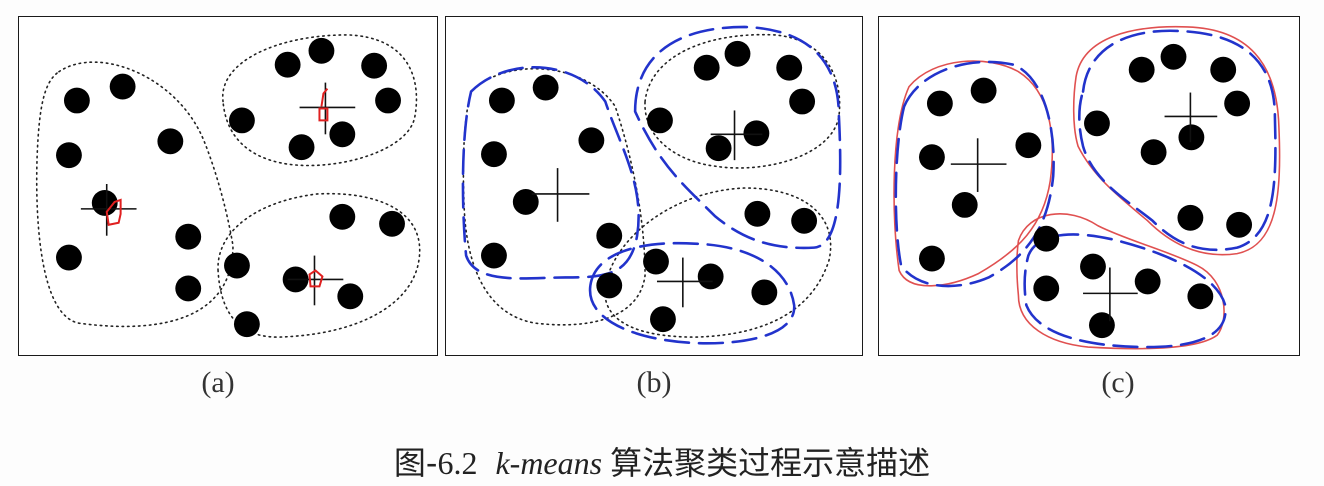 The width and height of the screenshot is (1324, 486). Describe the element at coordinates (1118, 382) in the screenshot. I see `panel-c-label: (c)` at that location.